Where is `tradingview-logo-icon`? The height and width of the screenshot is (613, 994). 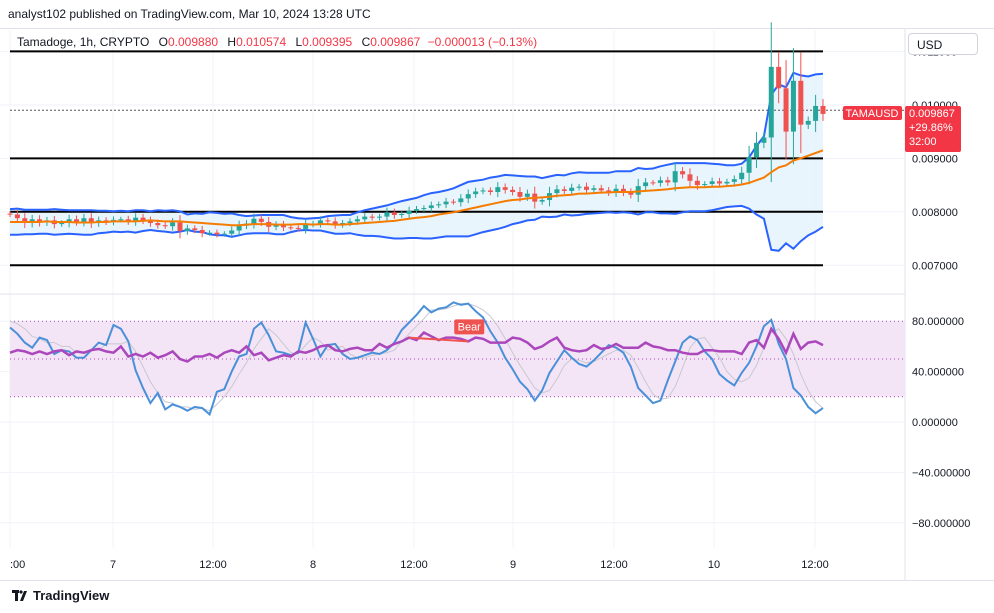 tradingview-logo-icon is located at coordinates (19, 595).